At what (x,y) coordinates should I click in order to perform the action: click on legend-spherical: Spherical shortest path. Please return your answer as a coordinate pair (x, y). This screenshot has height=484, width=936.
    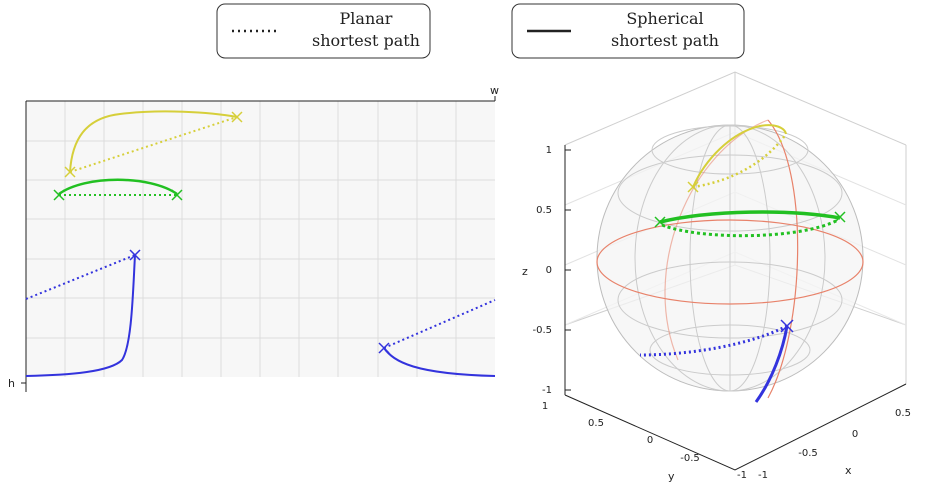
    Looking at the image, I should click on (628, 31).